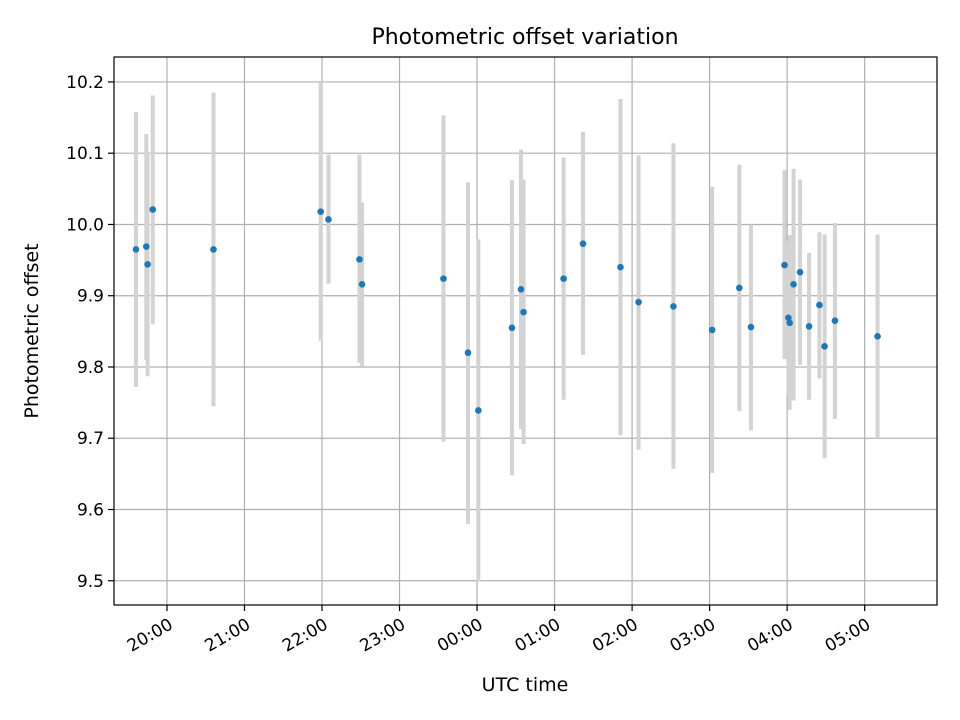 The image size is (960, 720). I want to click on chart-title: Photometric offset variation, so click(524, 37).